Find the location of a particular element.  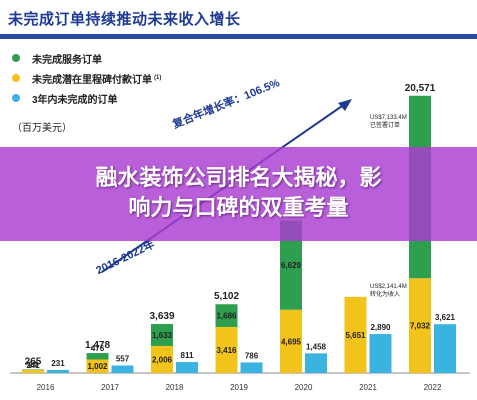

legend-item-service: 未完成服务订单 is located at coordinates (86, 58).